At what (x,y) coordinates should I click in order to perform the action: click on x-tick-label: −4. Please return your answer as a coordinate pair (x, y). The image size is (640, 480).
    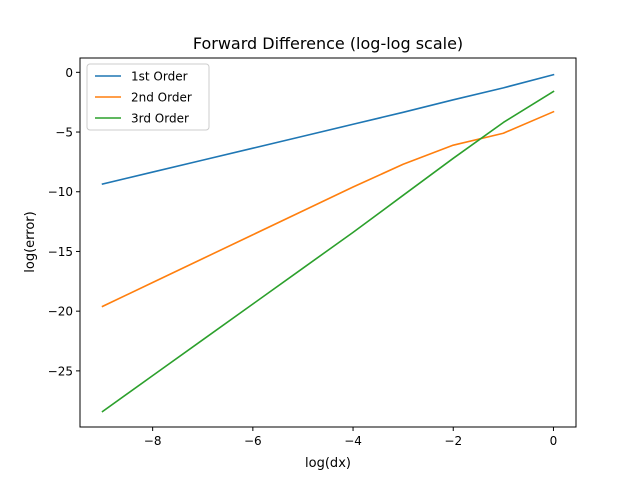
    Looking at the image, I should click on (353, 441).